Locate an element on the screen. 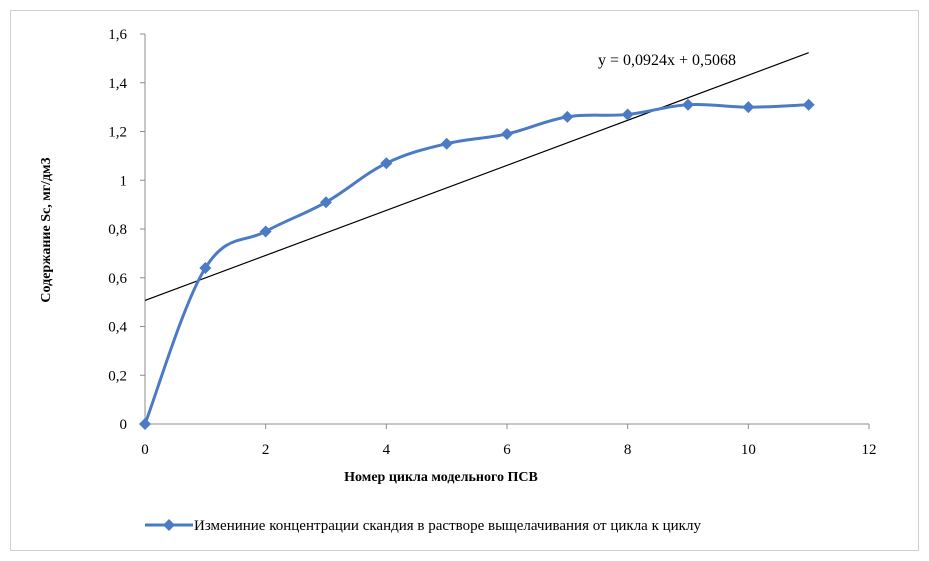 Image resolution: width=929 pixels, height=561 pixels. x-tick-label: 8 is located at coordinates (628, 450).